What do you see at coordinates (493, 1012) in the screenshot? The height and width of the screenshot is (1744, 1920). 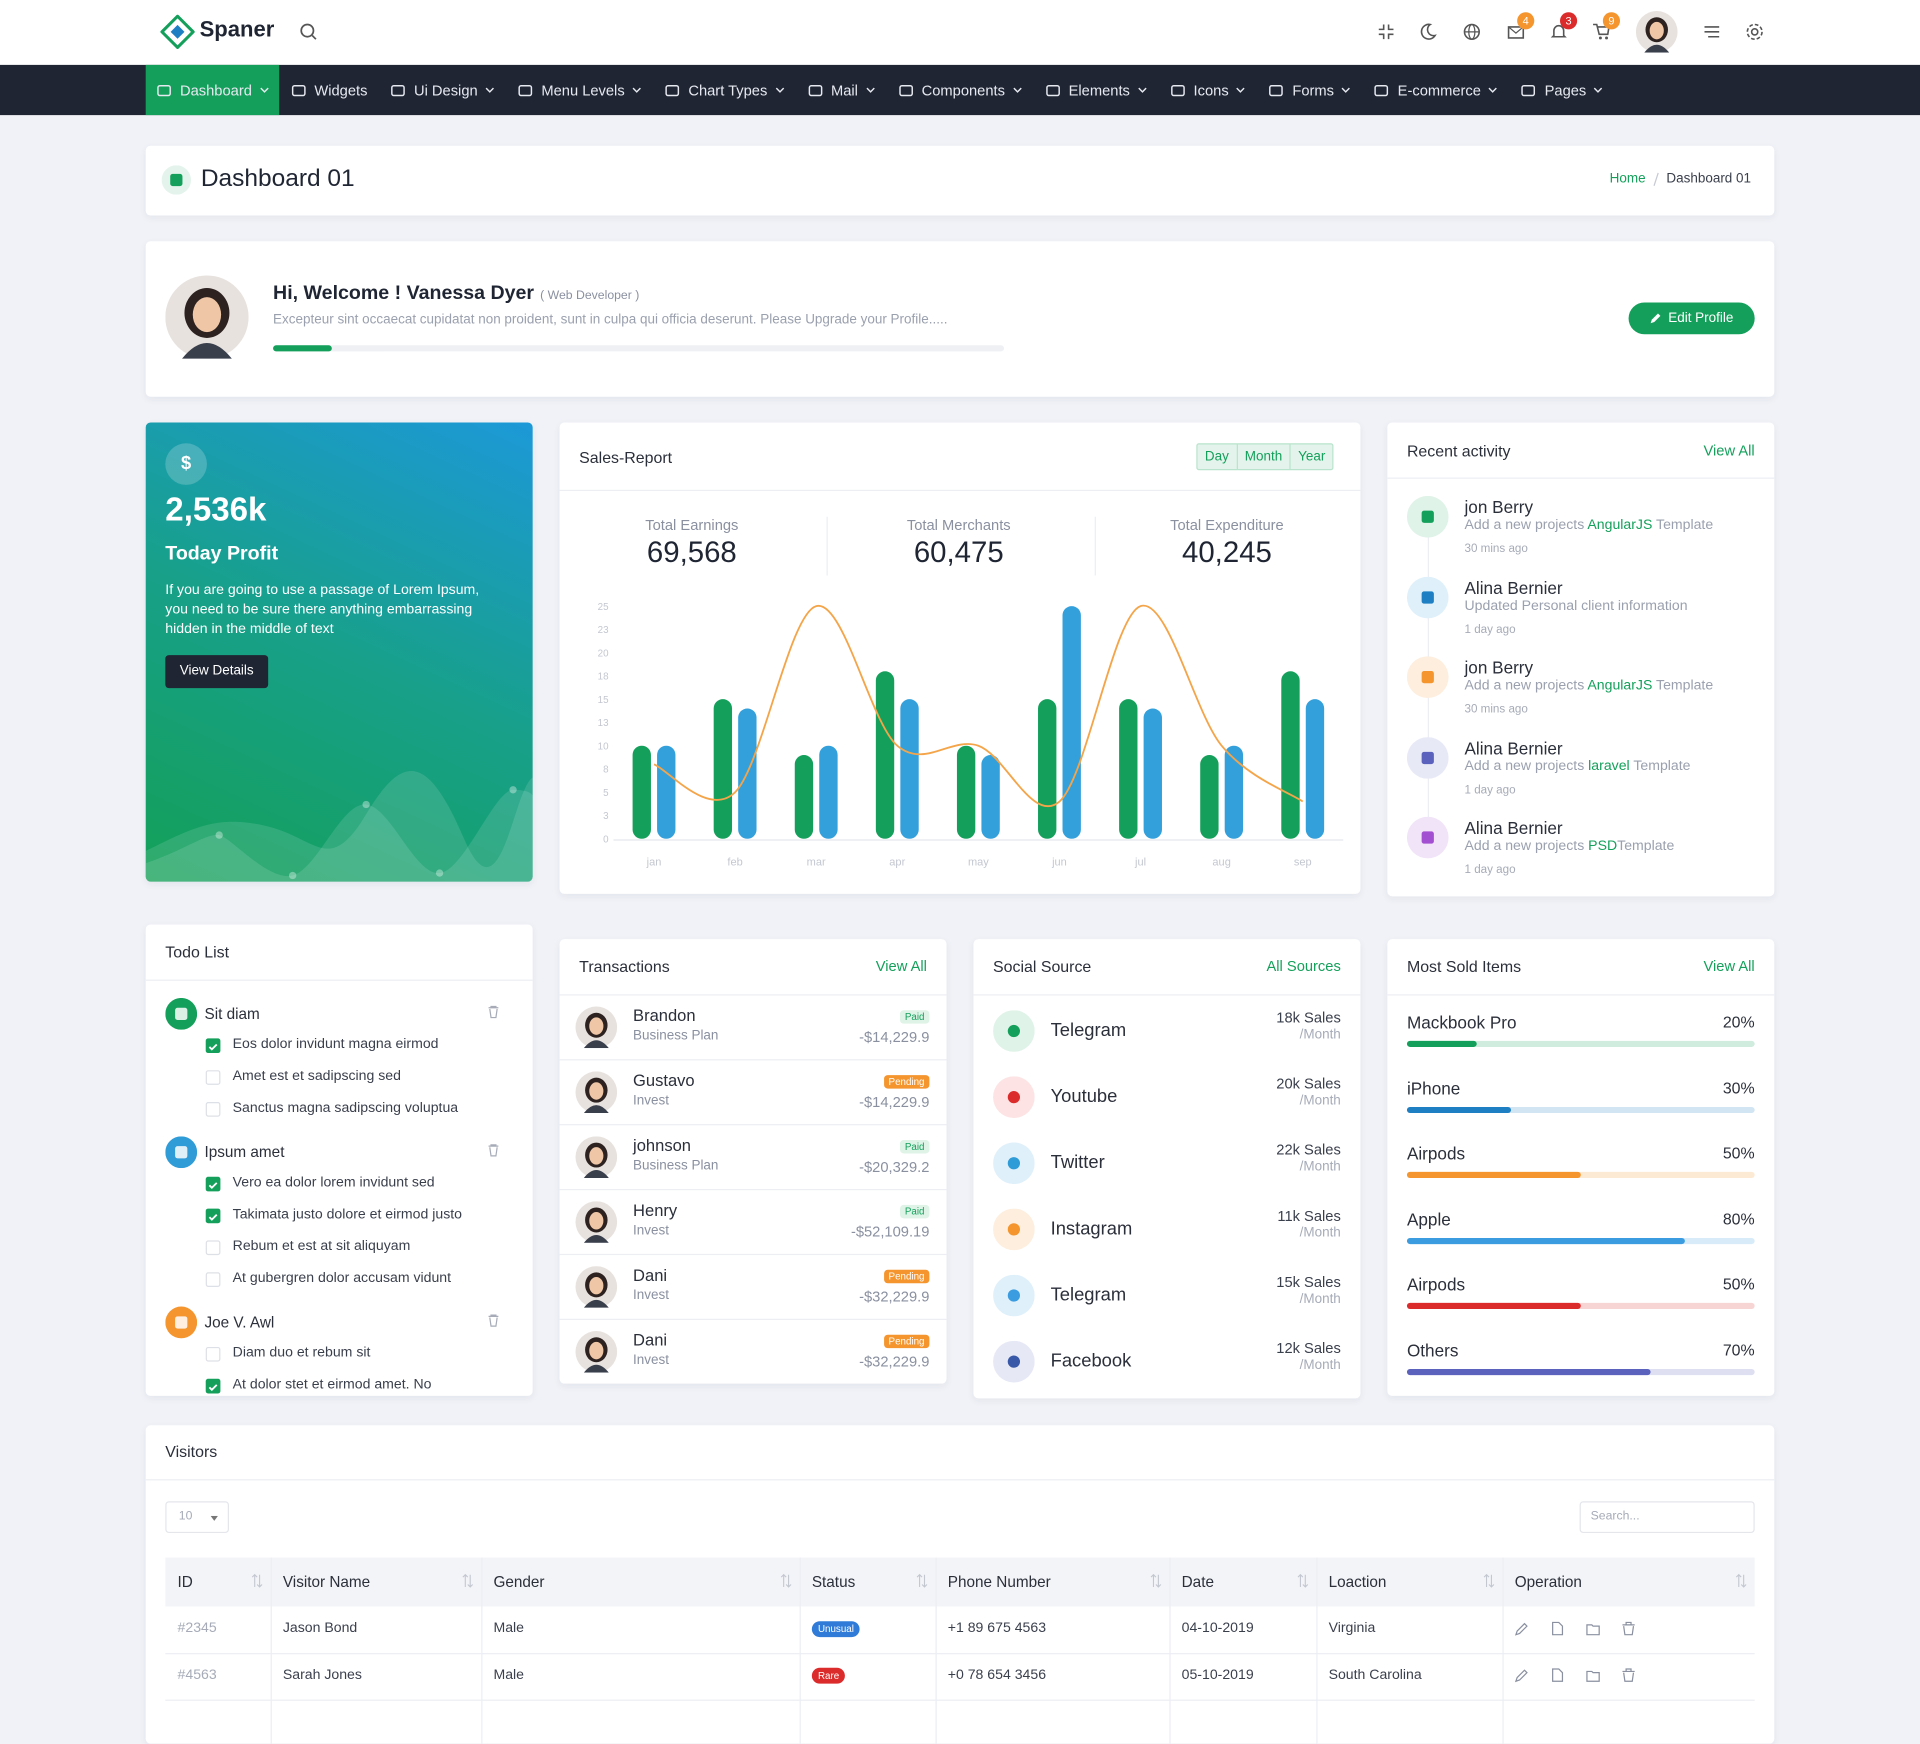 I see `delete-icon` at bounding box center [493, 1012].